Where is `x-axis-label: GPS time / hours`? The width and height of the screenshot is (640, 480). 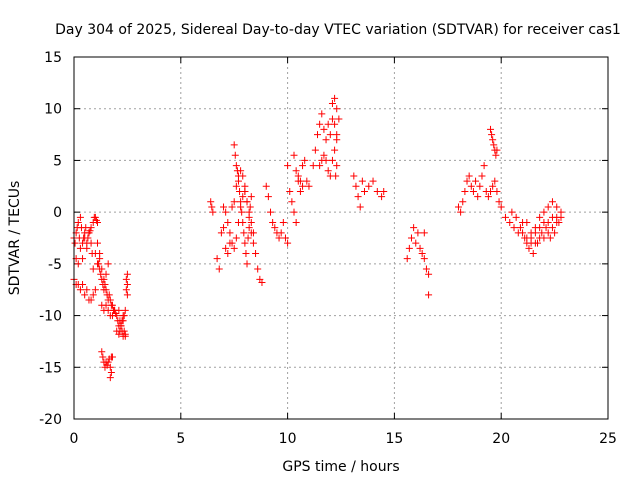
x-axis-label: GPS time / hours is located at coordinates (340, 467).